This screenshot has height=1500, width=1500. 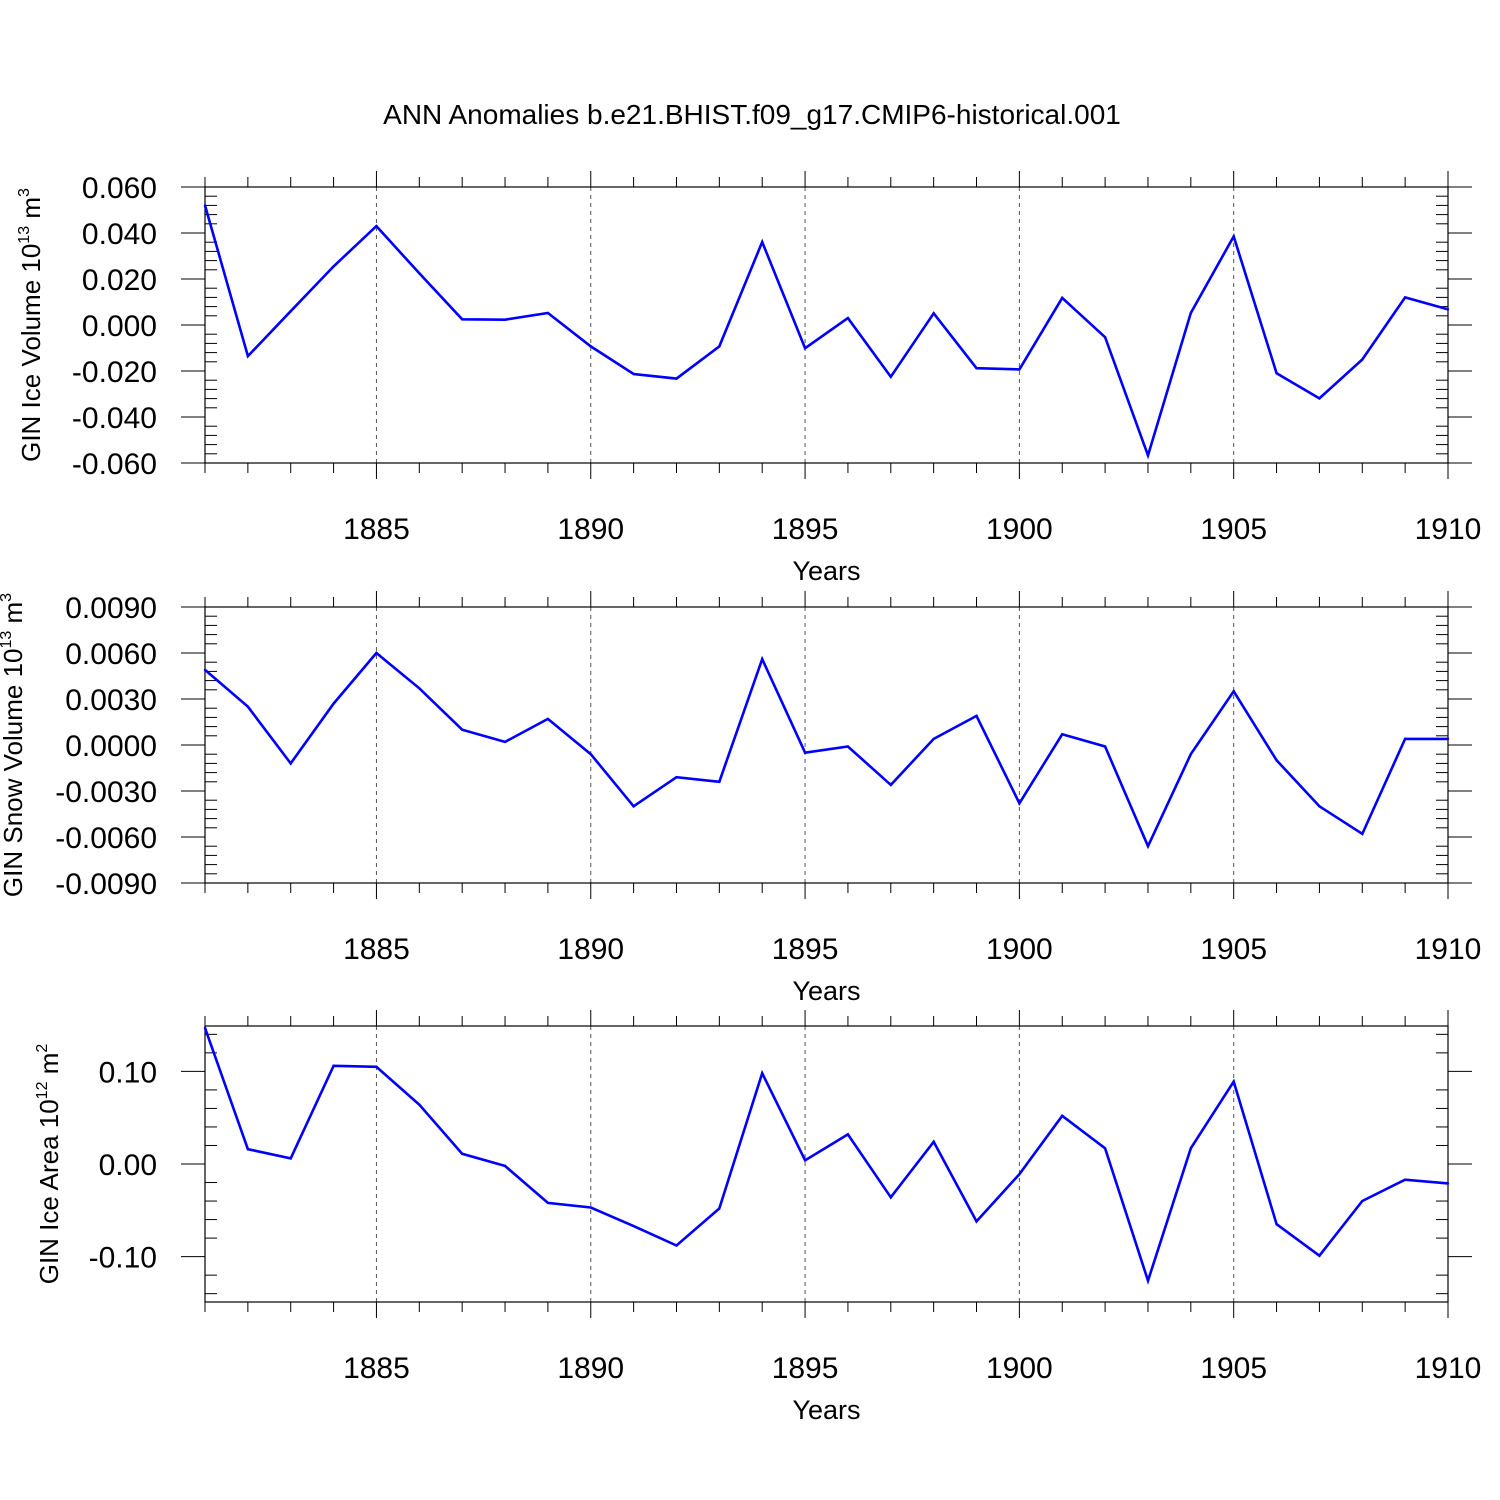 I want to click on y-tick-label: -0.0030, so click(x=106, y=792).